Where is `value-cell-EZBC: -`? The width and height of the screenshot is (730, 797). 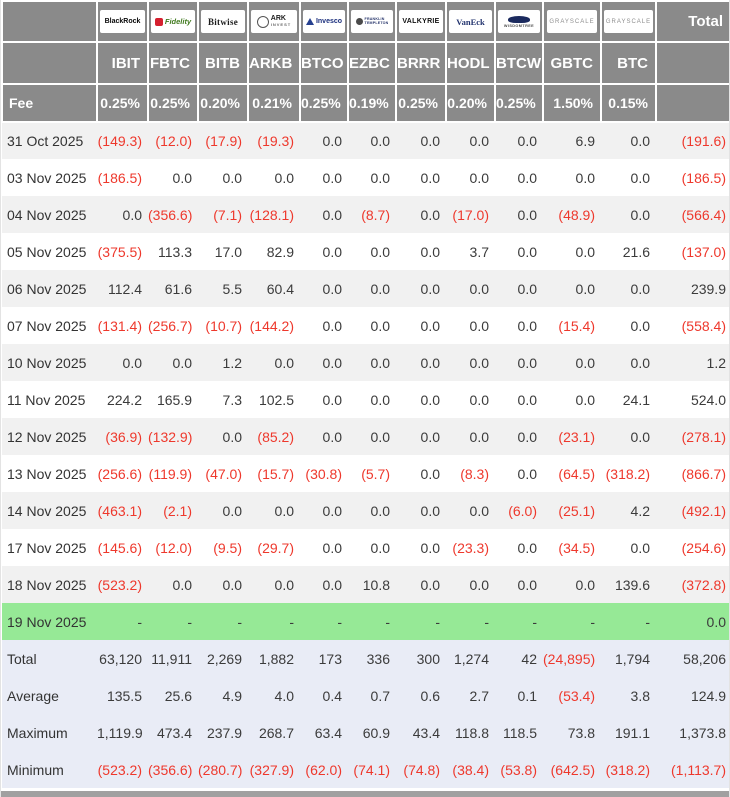
value-cell-EZBC: - is located at coordinates (387, 621).